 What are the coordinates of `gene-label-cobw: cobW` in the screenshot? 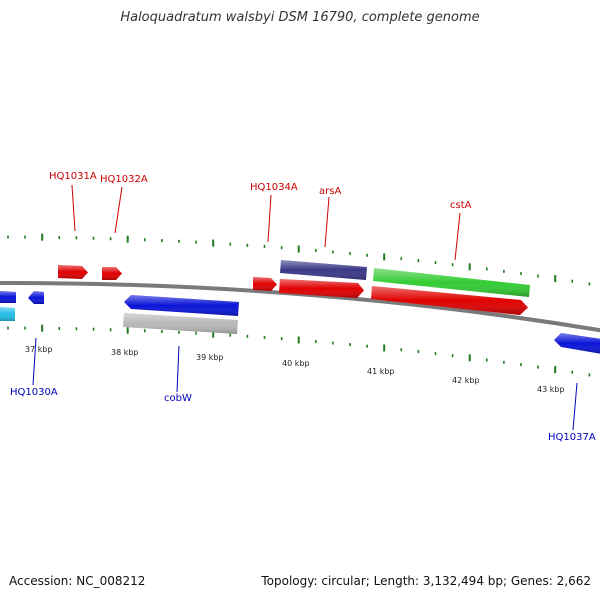 It's located at (178, 398).